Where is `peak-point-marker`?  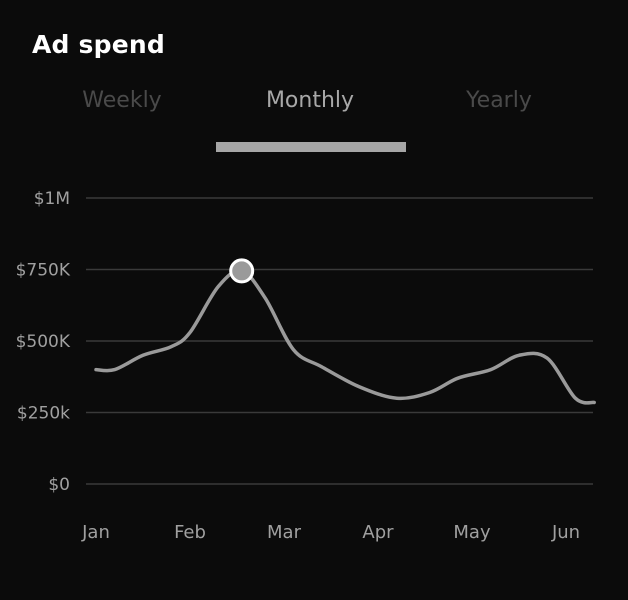 peak-point-marker is located at coordinates (242, 271).